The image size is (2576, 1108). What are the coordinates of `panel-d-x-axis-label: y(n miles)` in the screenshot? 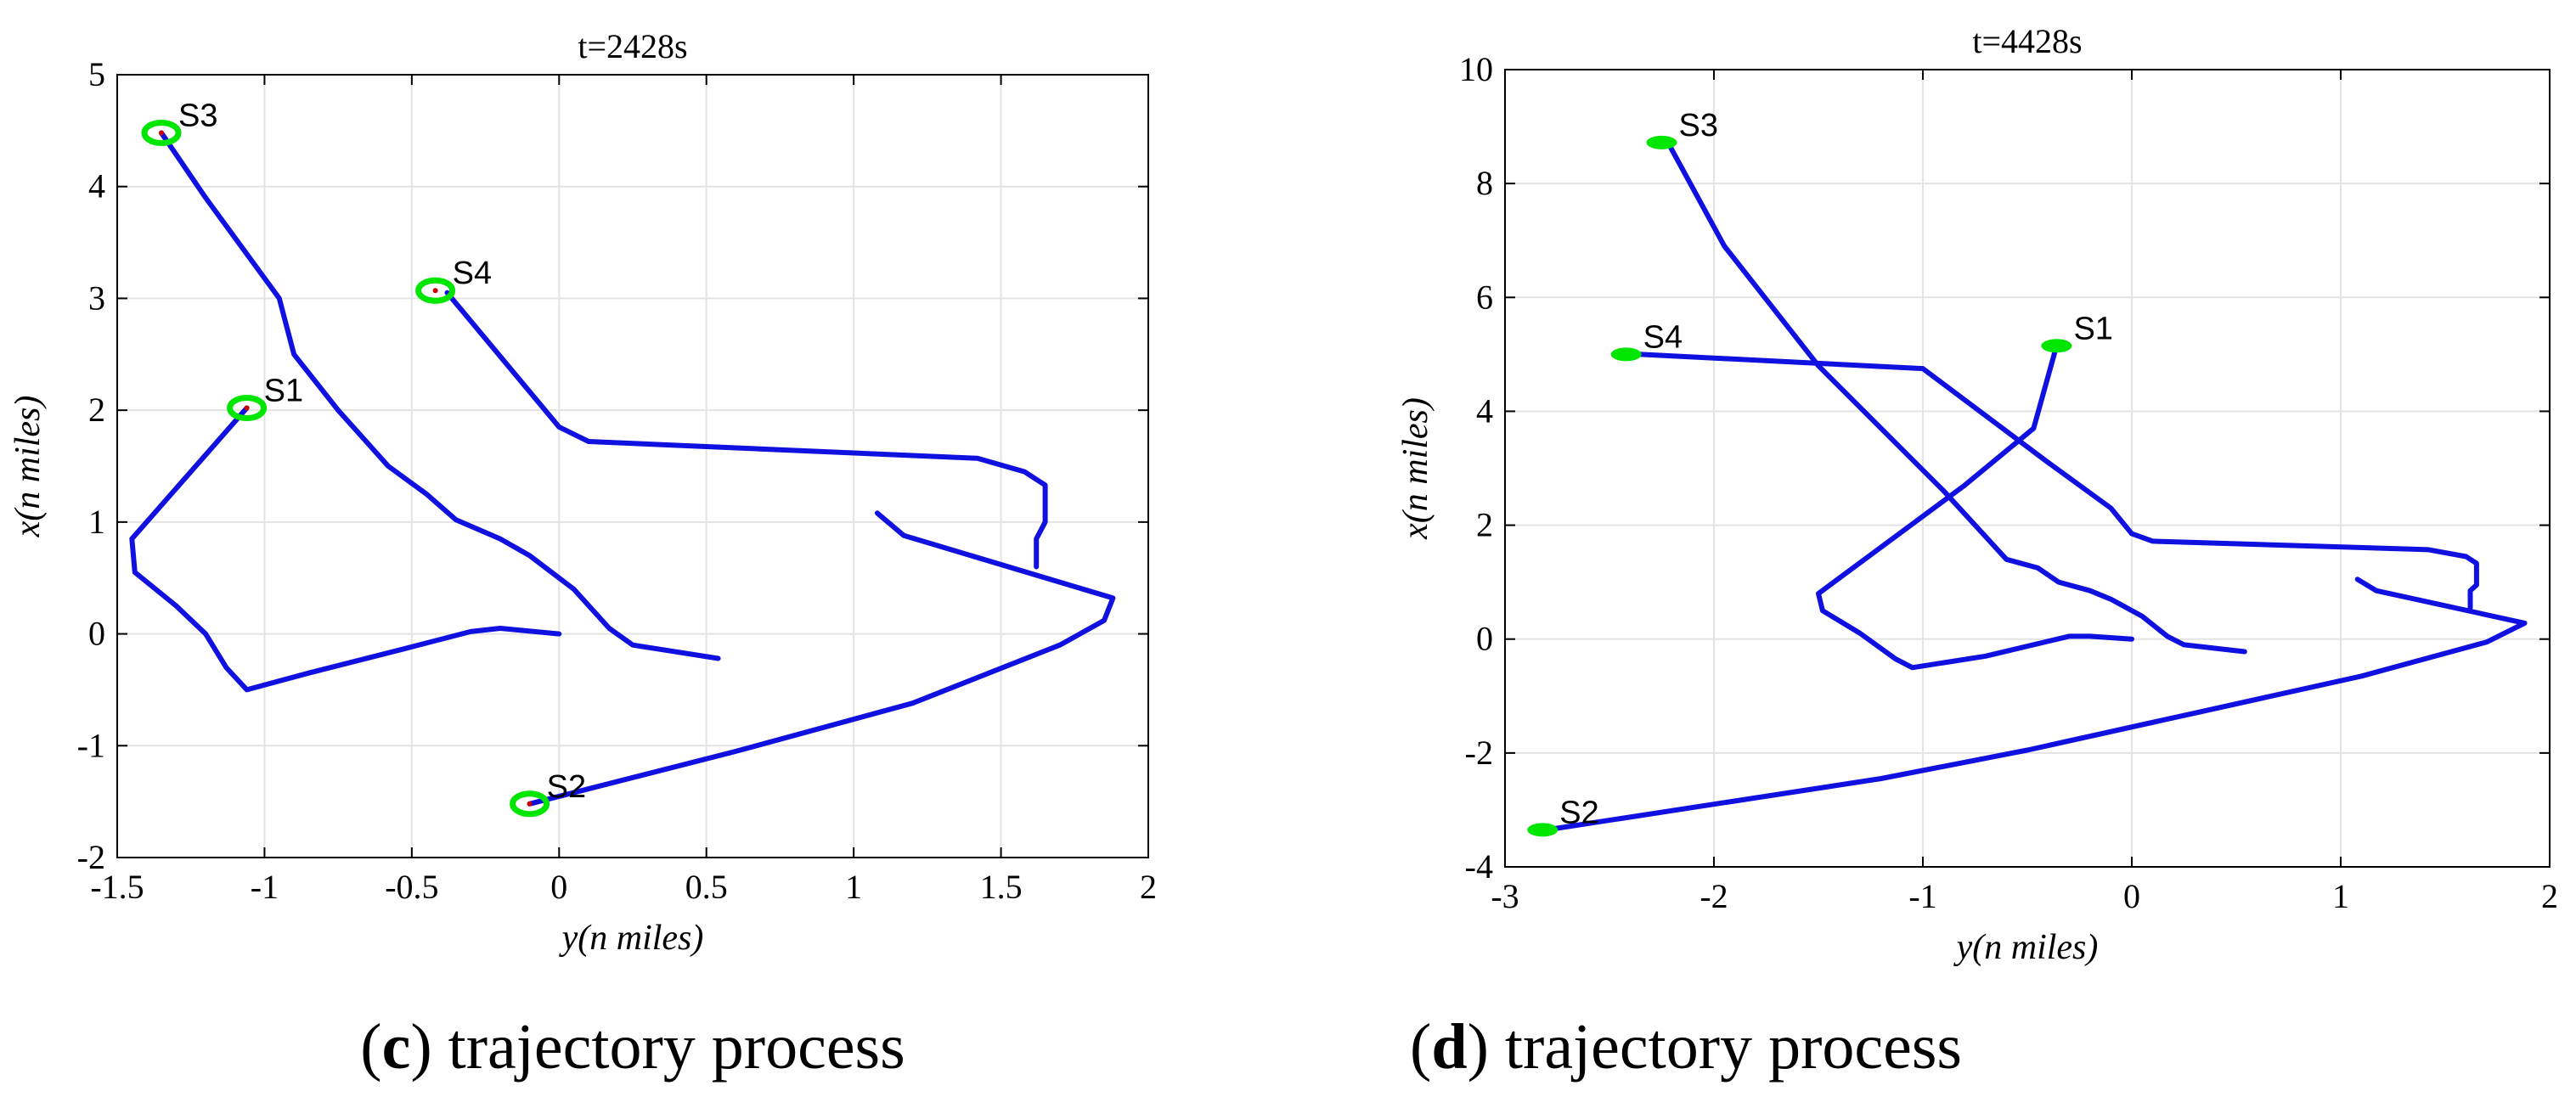 It's located at (2026, 948).